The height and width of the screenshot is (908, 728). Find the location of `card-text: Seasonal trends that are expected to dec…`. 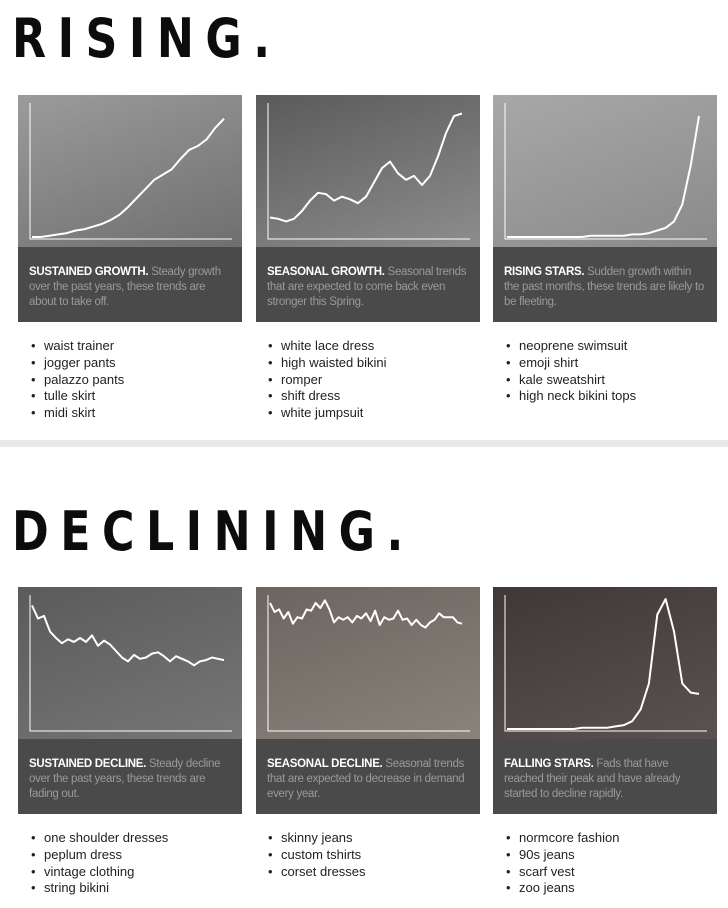

card-text: Seasonal trends that are expected to dec… is located at coordinates (366, 779).